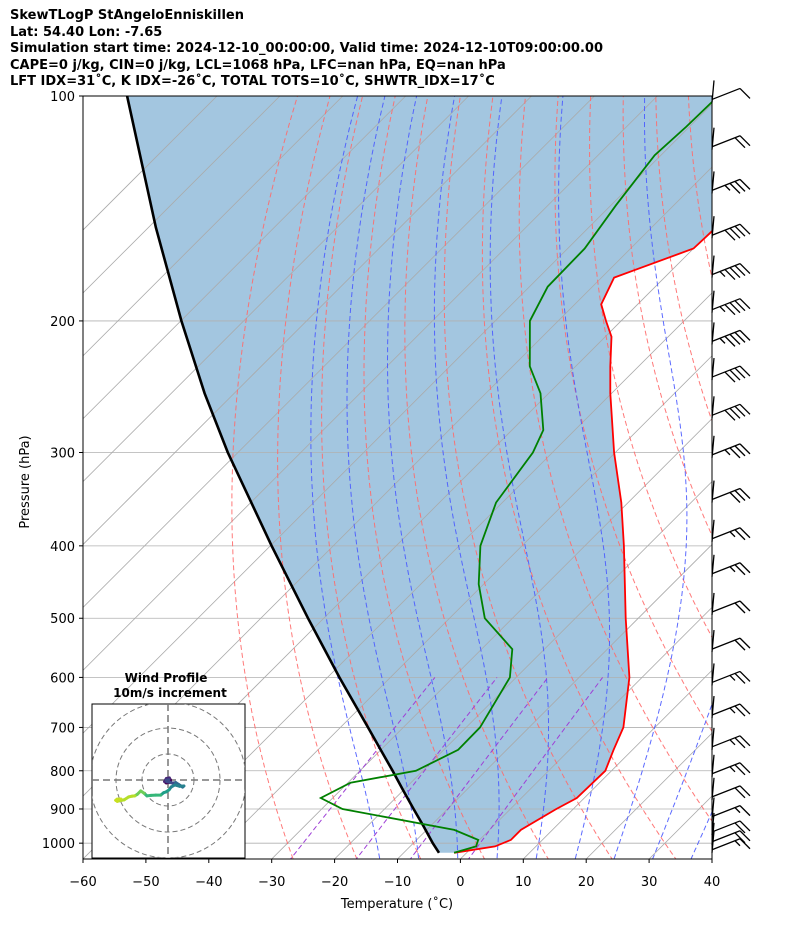 This screenshot has width=794, height=937. Describe the element at coordinates (58, 844) in the screenshot. I see `y-tick-label: 1000` at that location.